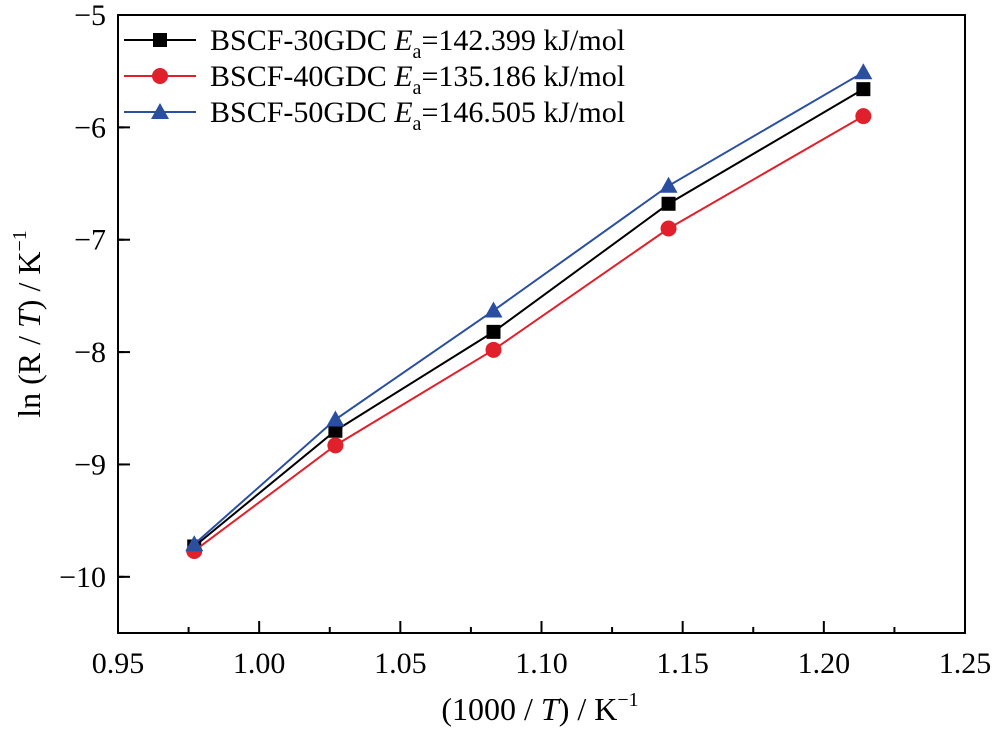 The width and height of the screenshot is (1000, 735). I want to click on legend-label-bscf-30gdc: BSCF-30GDC Ea=142.399 kJ/mol, so click(417, 43).